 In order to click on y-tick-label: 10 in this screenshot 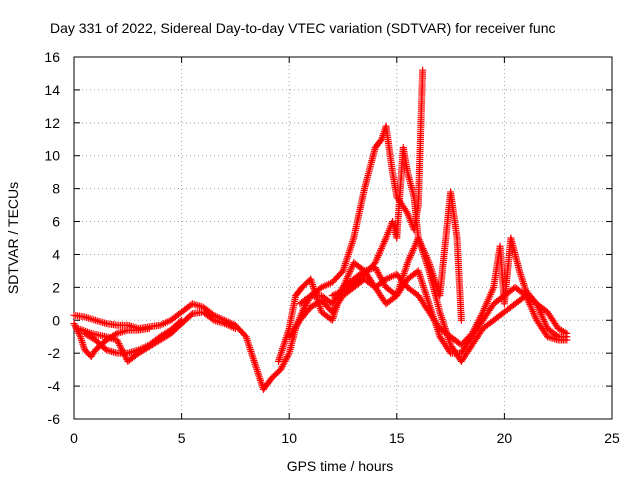, I will do `click(52, 156)`.